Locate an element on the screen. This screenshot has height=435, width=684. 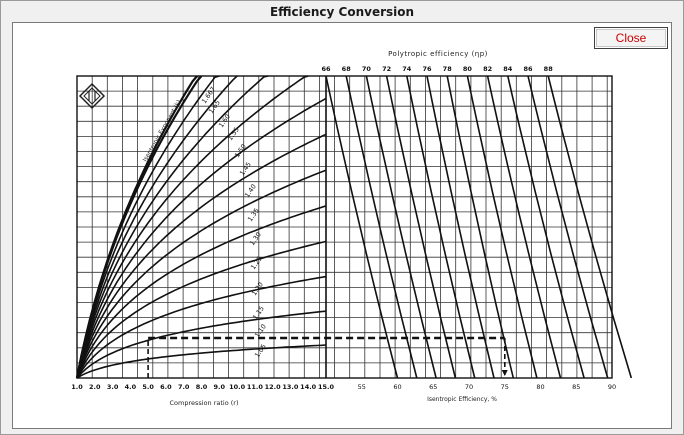
title-bar: Efficiency Conversion is located at coordinates (342, 11).